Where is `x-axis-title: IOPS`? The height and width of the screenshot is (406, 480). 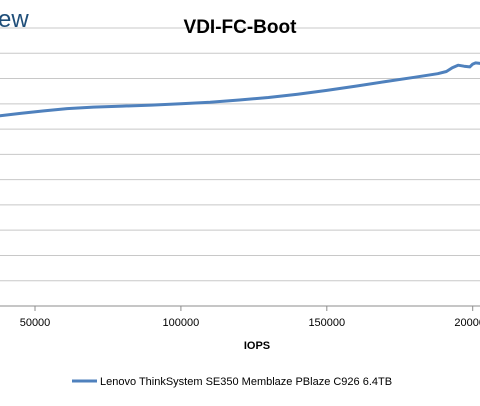 x-axis-title: IOPS is located at coordinates (257, 346).